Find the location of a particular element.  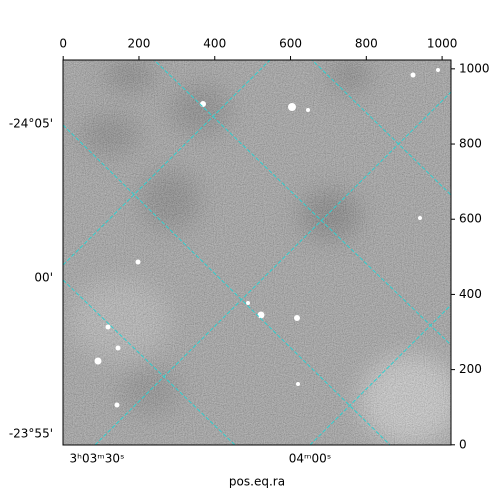

y-tick-label: 600 is located at coordinates (470, 219).